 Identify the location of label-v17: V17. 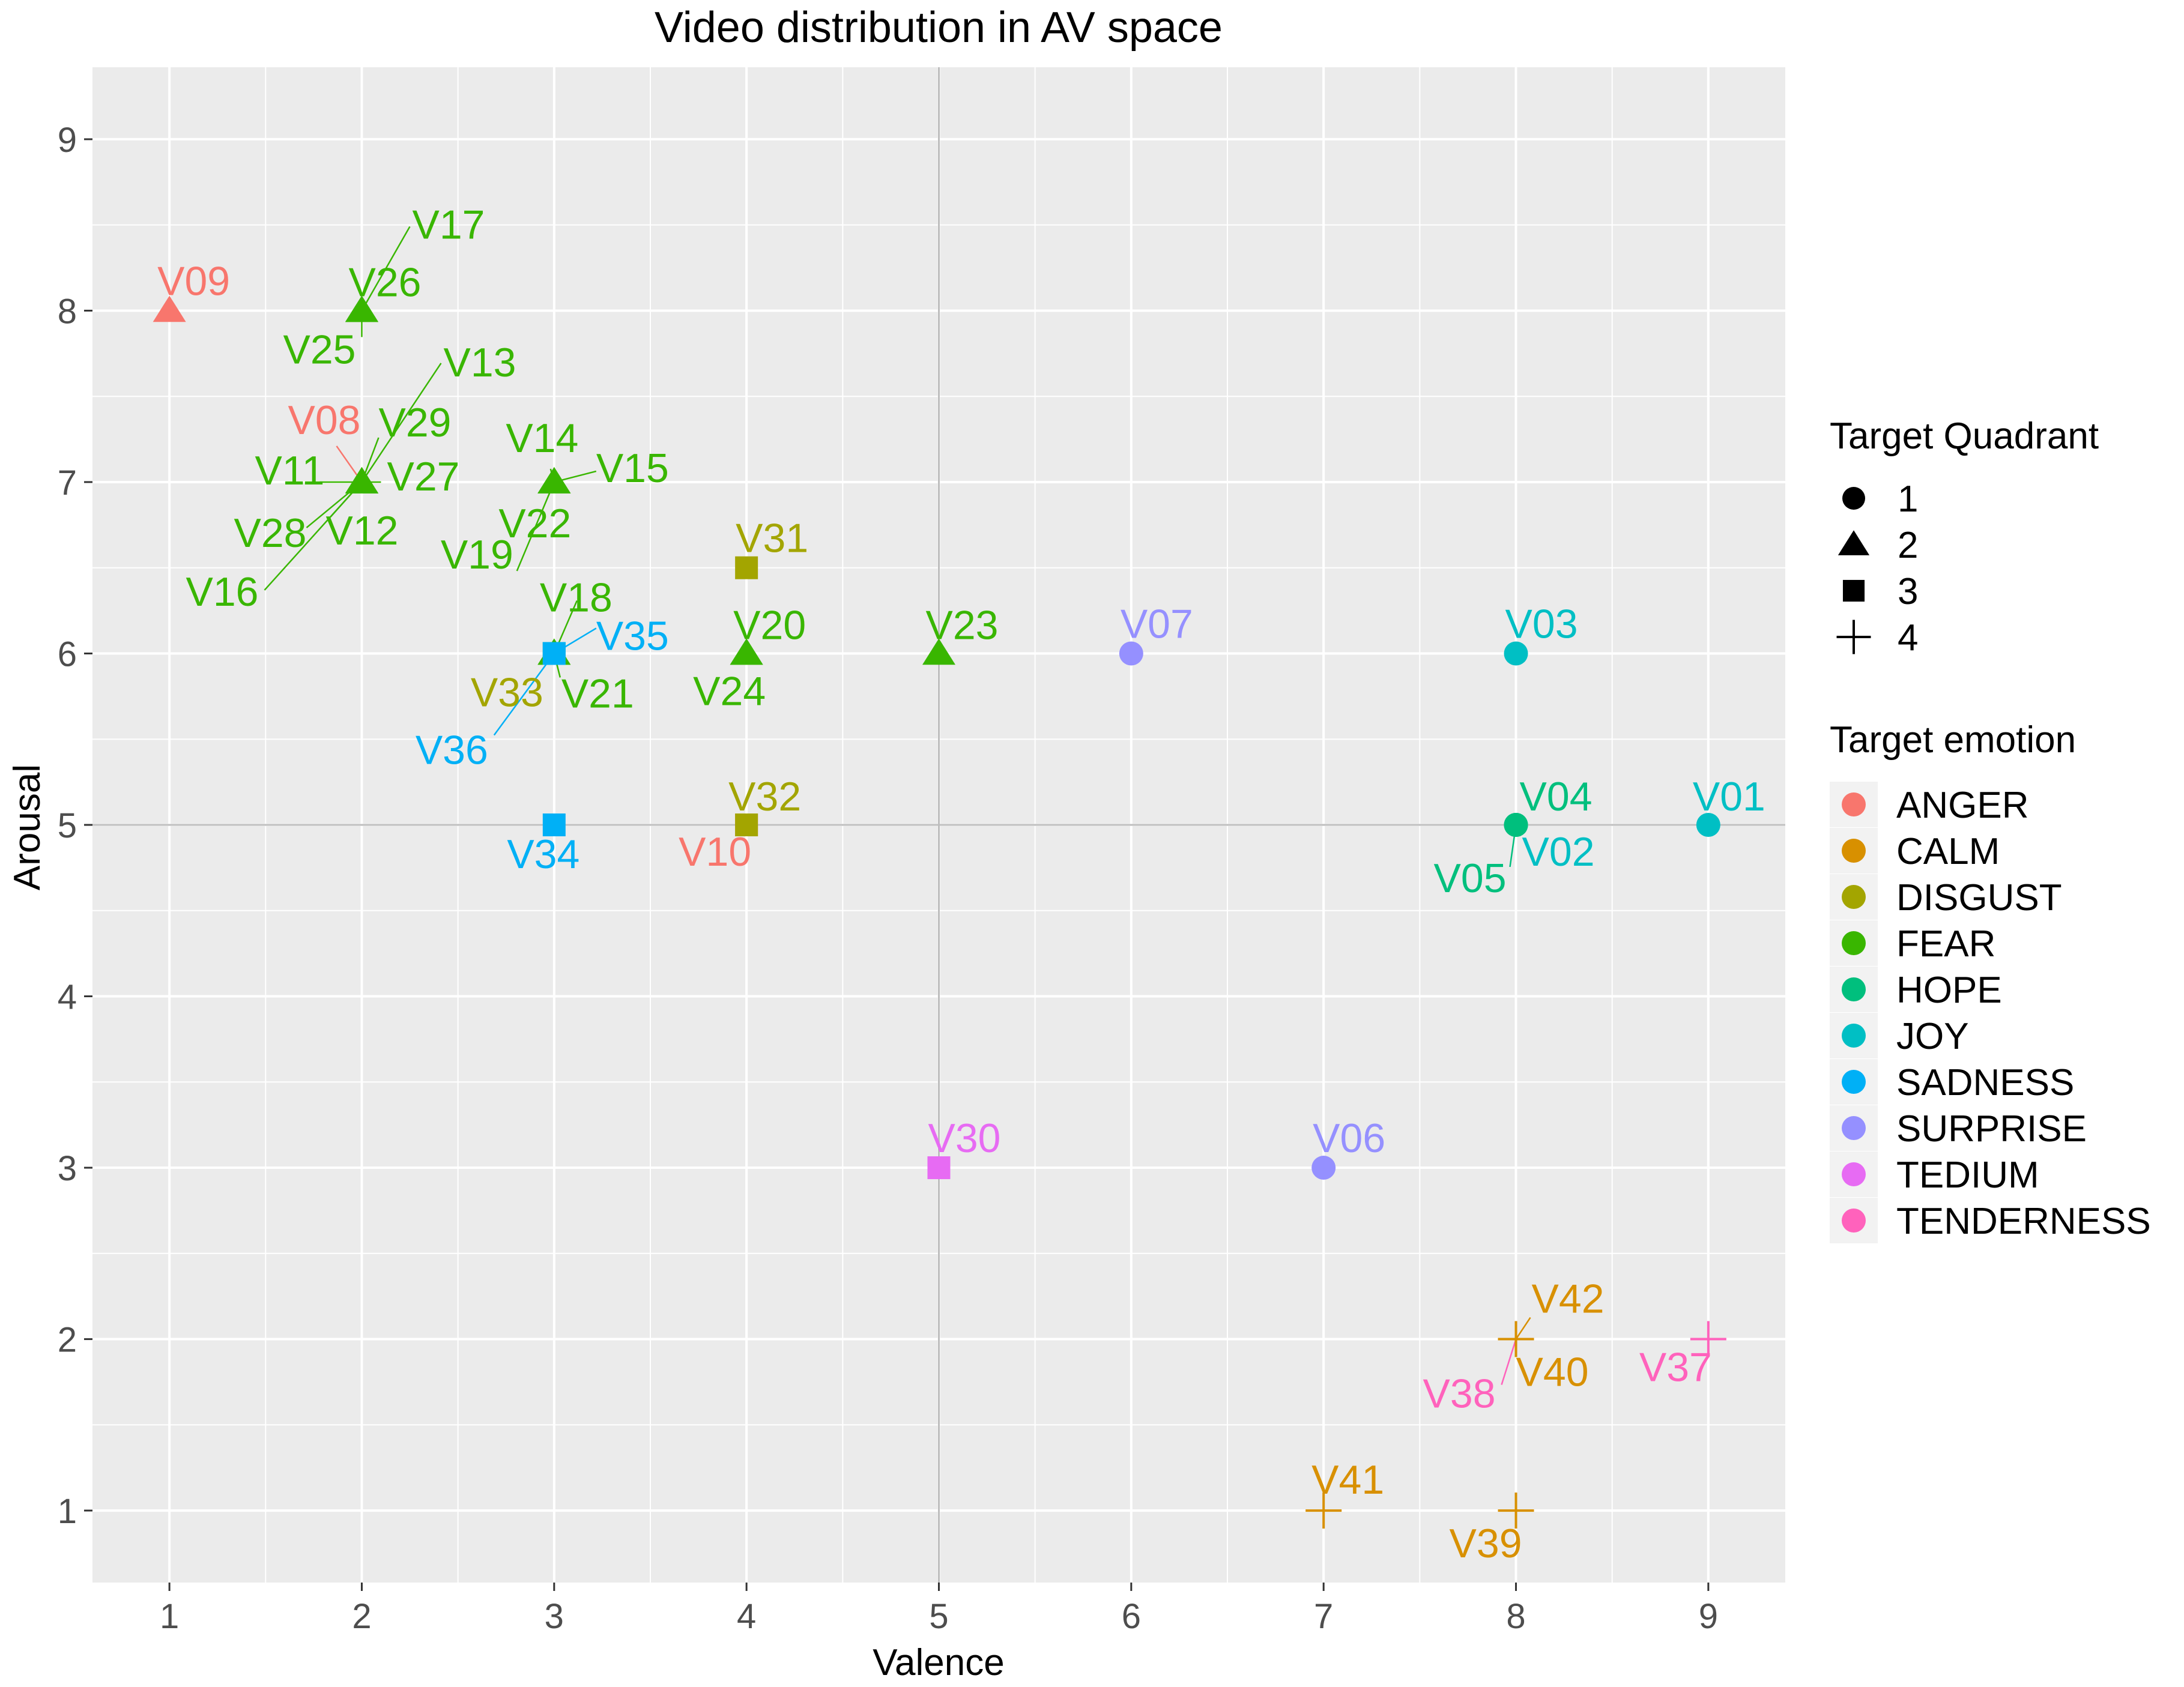
(448, 225).